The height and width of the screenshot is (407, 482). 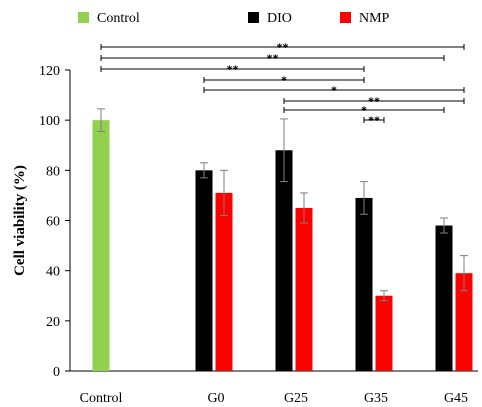 What do you see at coordinates (20, 220) in the screenshot?
I see `y-axis-label: Cell viability (%)` at bounding box center [20, 220].